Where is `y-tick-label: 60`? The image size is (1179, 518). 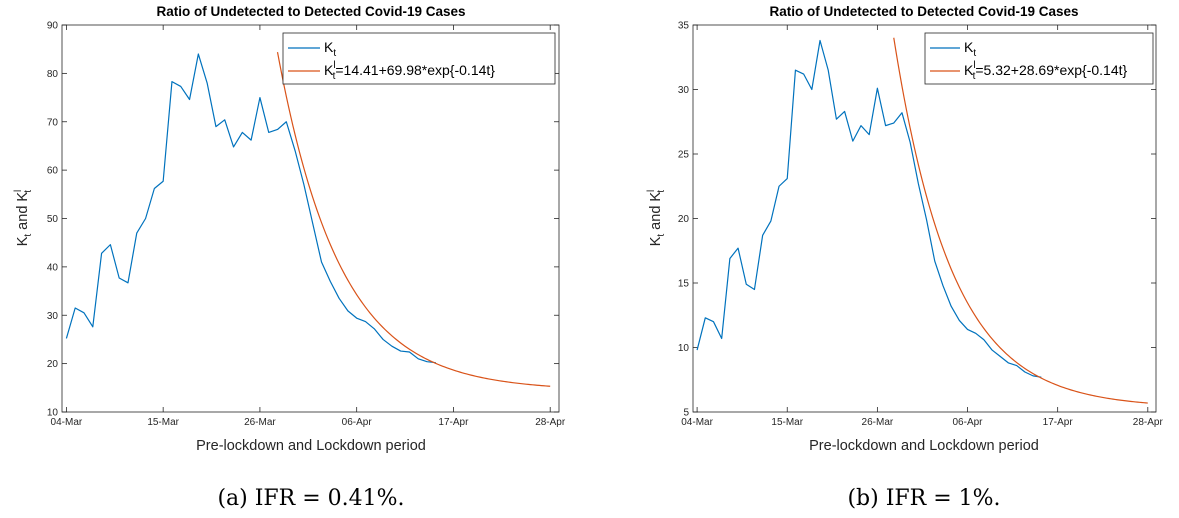
y-tick-label: 60 is located at coordinates (53, 171).